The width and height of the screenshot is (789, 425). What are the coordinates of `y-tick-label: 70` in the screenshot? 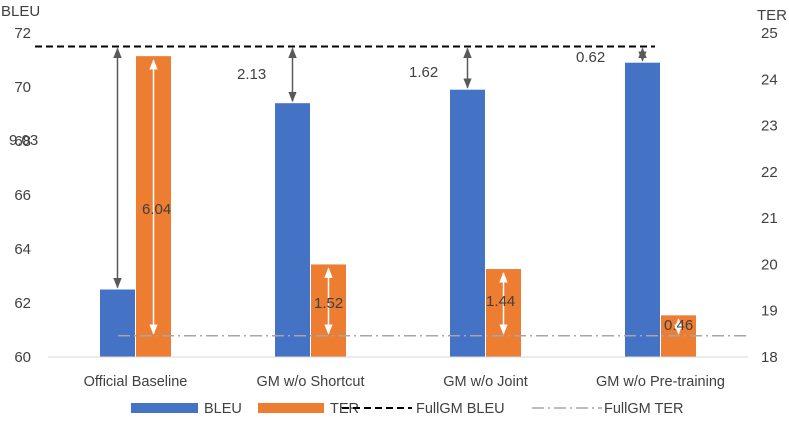 It's located at (22, 87).